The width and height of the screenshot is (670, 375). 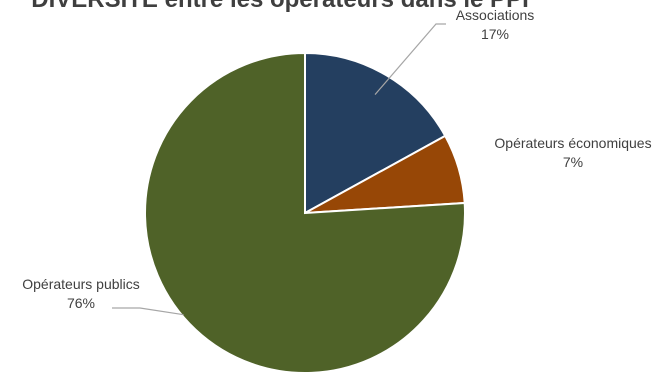 What do you see at coordinates (573, 143) in the screenshot?
I see `slice-label-operateurs-economiques: Opérateurs économiques` at bounding box center [573, 143].